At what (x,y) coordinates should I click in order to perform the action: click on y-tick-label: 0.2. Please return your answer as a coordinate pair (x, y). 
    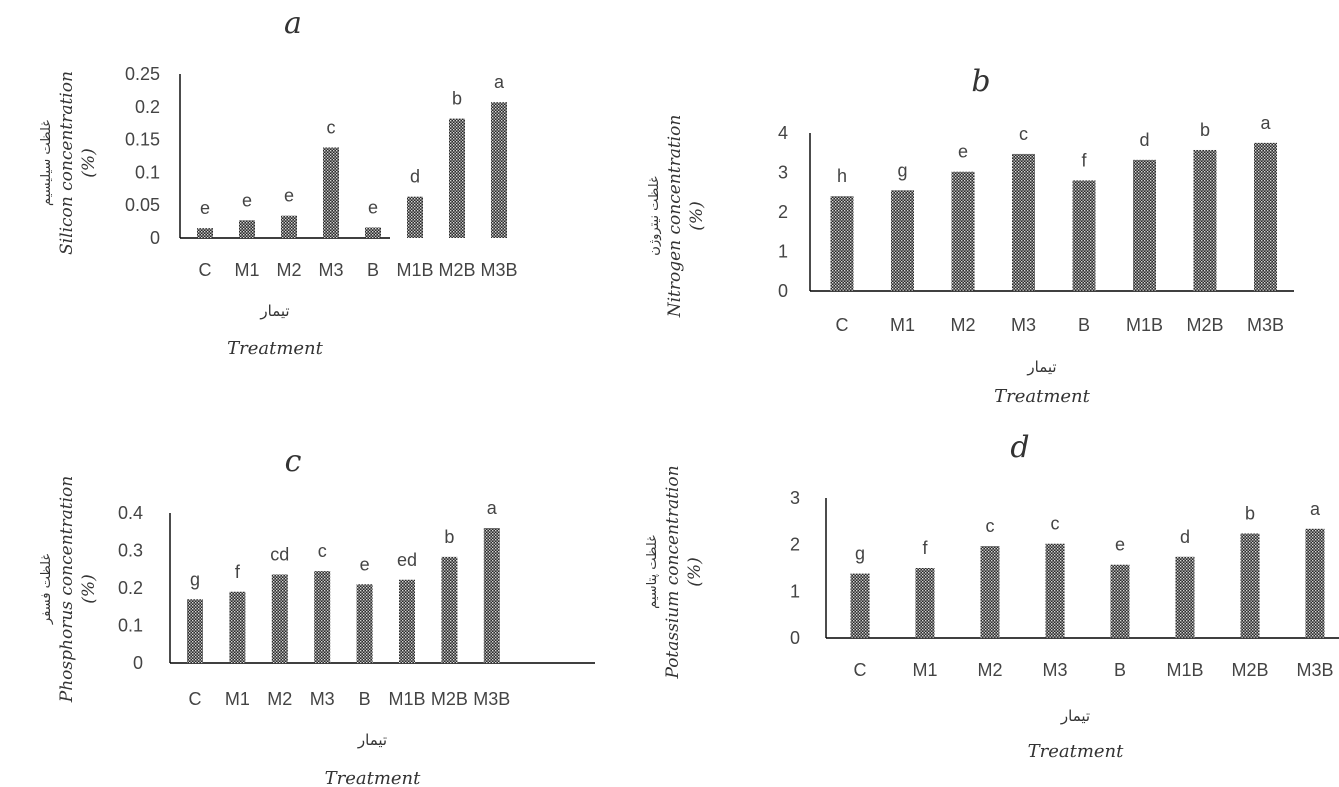
    Looking at the image, I should click on (130, 588).